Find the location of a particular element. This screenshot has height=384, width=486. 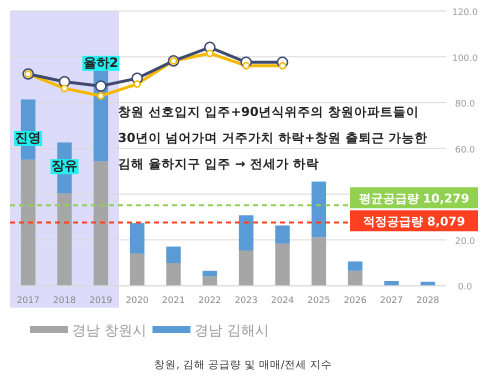

x-tick-label: 2023 is located at coordinates (246, 301).